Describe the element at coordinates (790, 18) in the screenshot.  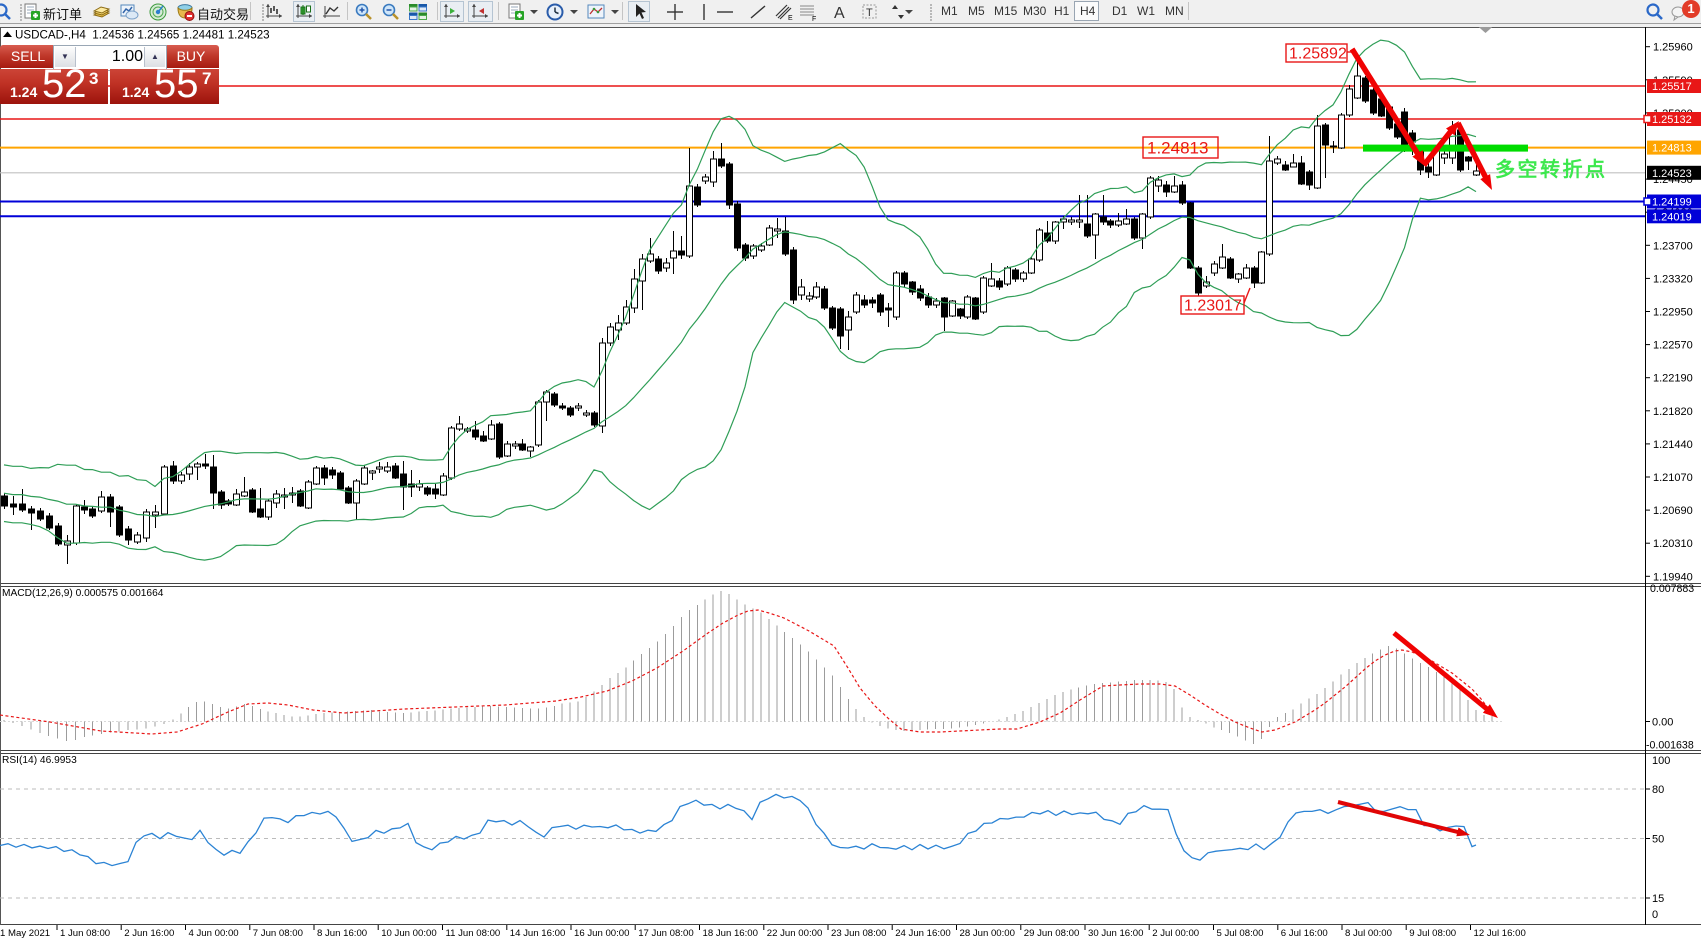
I see `svg-text: E` at that location.